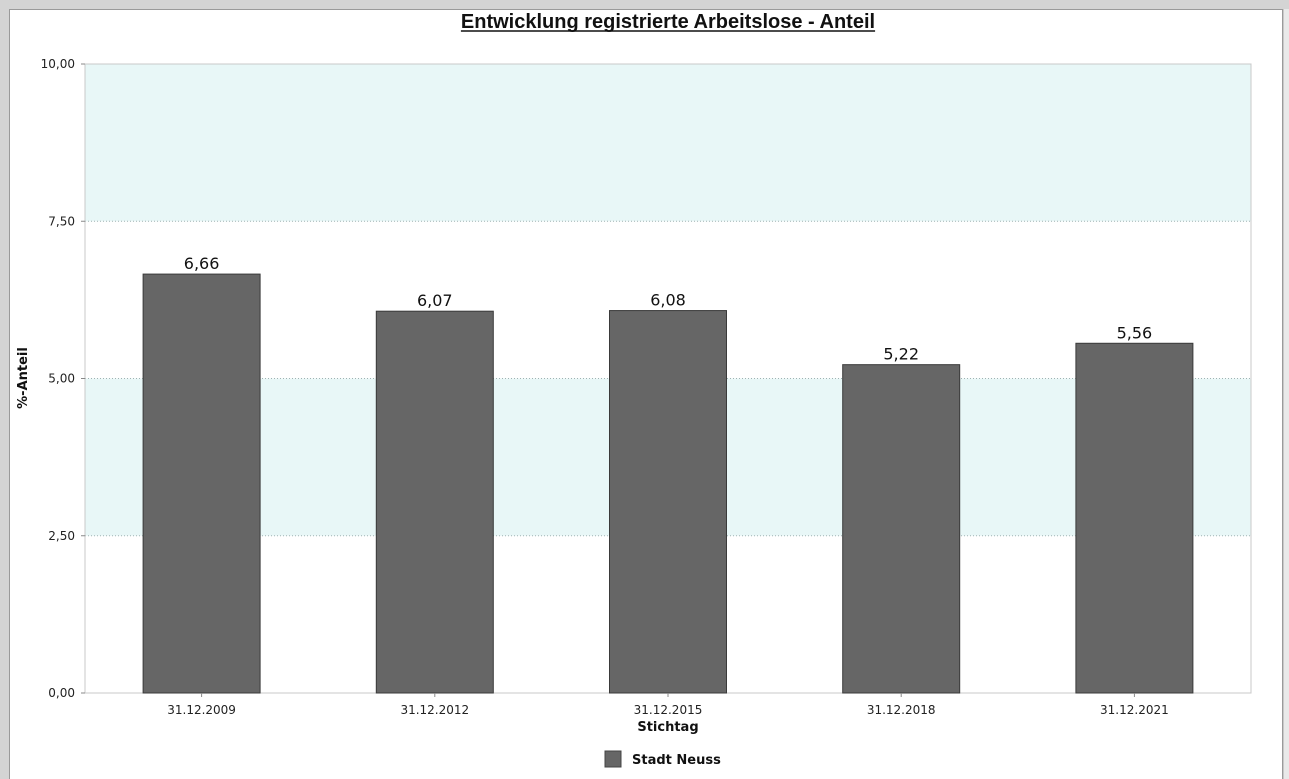  What do you see at coordinates (61, 221) in the screenshot?
I see `y-tick-label: 7,50` at bounding box center [61, 221].